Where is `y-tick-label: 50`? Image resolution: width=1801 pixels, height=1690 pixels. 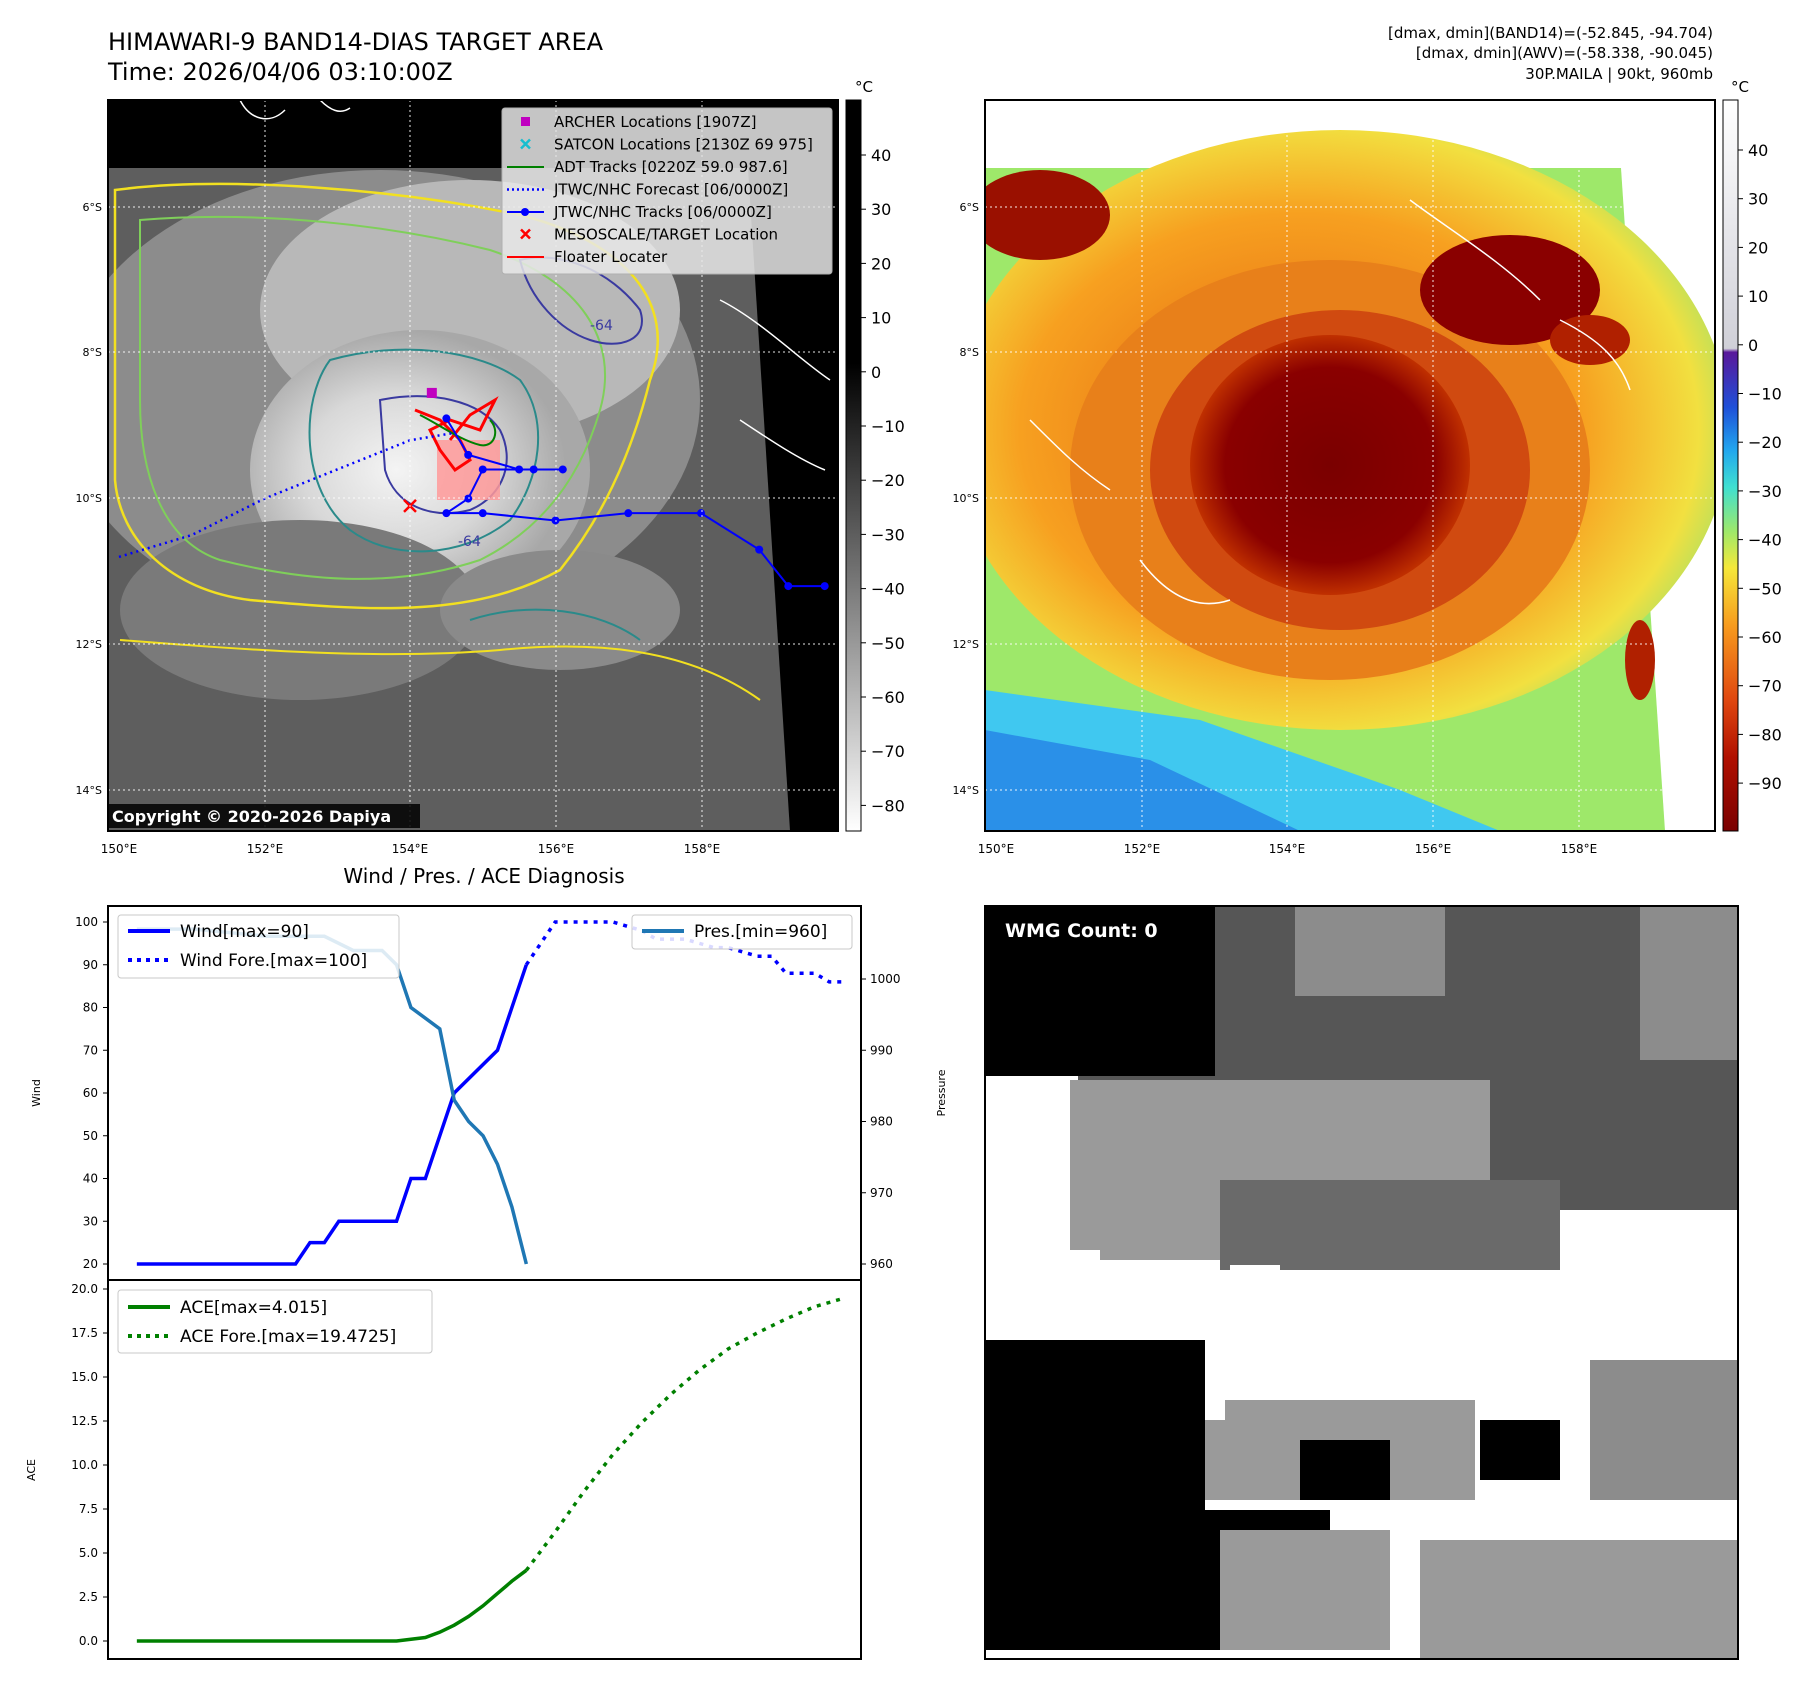
y-tick-label: 50 is located at coordinates (90, 1136).